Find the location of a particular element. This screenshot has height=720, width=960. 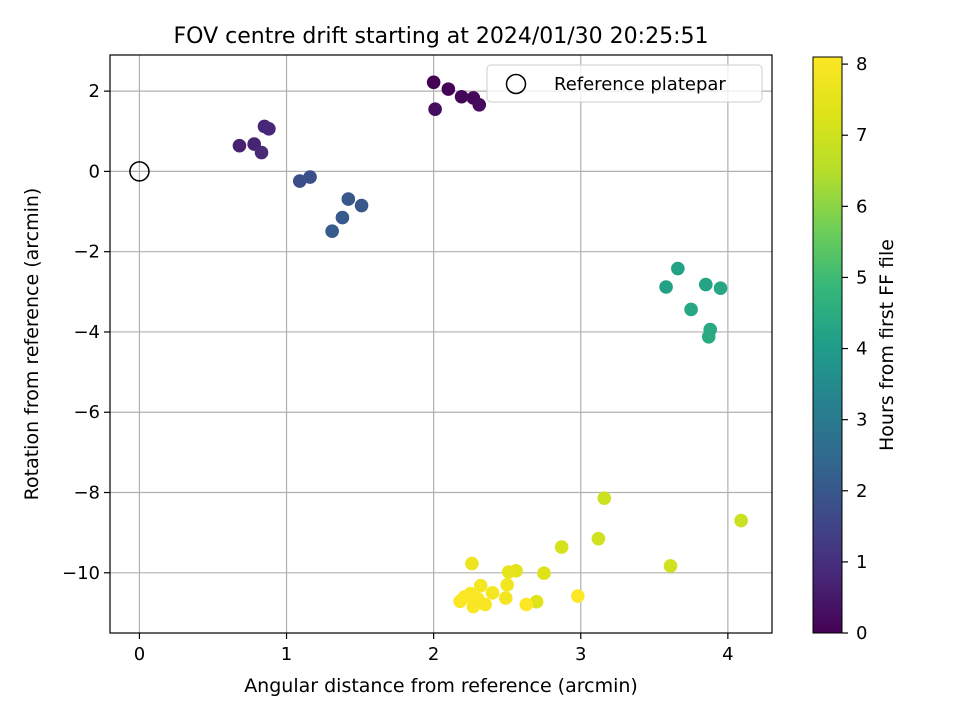

legend-marker-reference is located at coordinates (516, 84).